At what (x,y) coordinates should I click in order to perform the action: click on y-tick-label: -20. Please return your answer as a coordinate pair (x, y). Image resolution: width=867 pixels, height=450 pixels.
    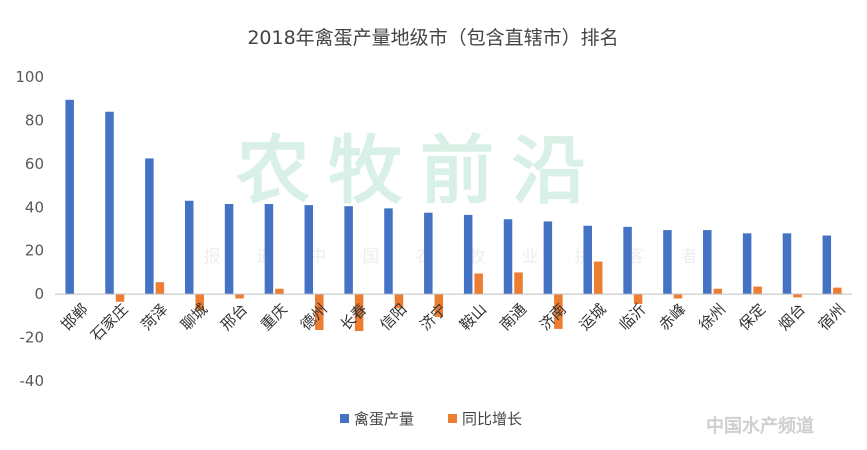
    Looking at the image, I should click on (32, 338).